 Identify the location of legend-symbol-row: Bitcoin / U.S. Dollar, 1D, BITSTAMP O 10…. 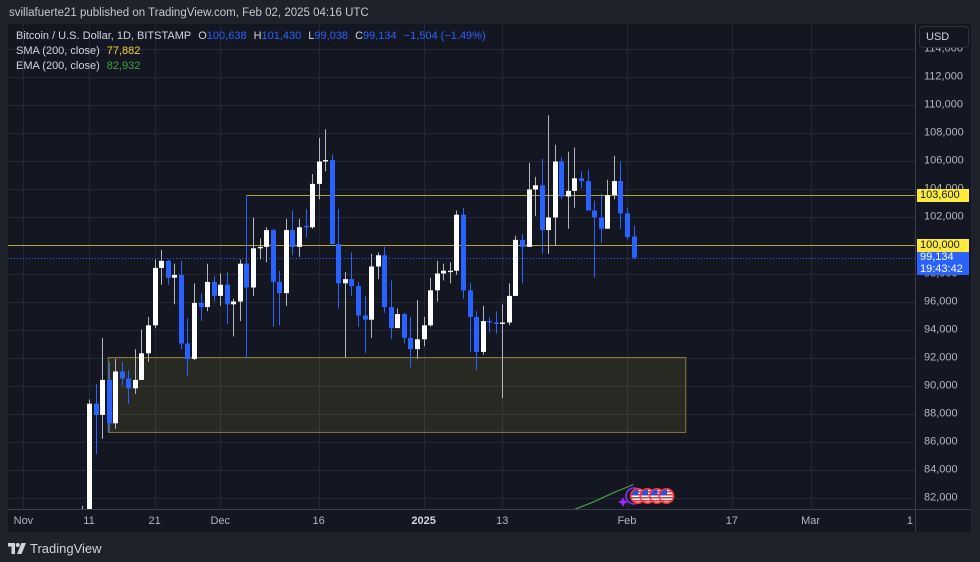
(251, 36).